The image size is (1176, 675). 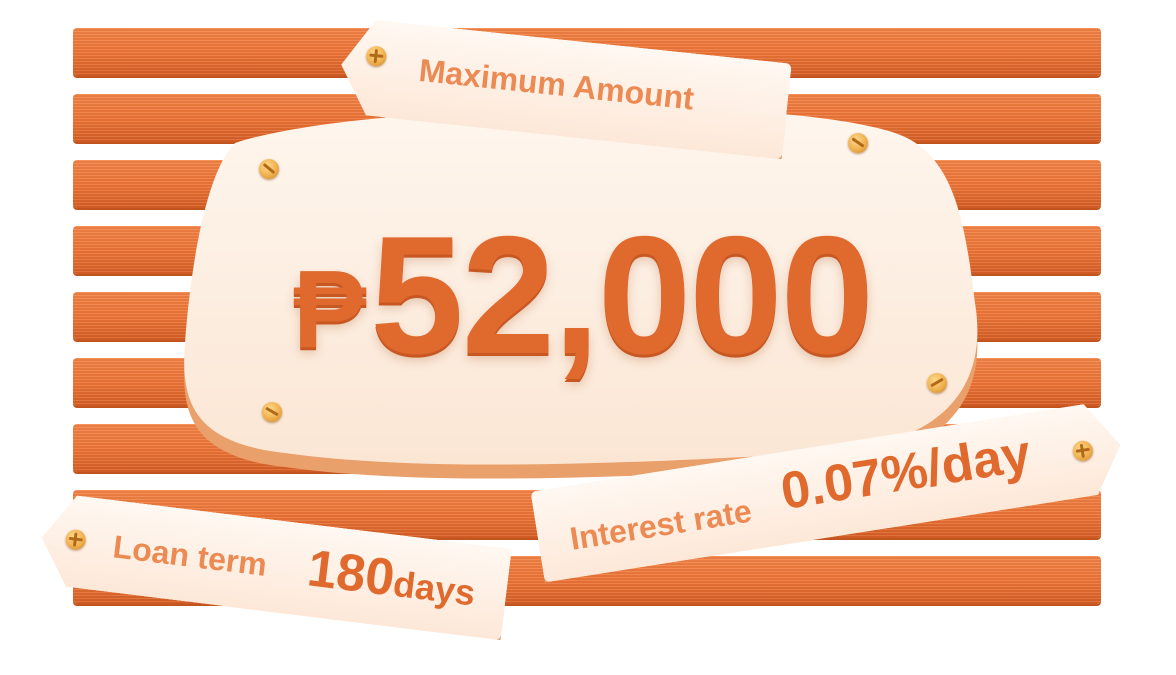 I want to click on loan-term-label: Loan term, so click(x=190, y=555).